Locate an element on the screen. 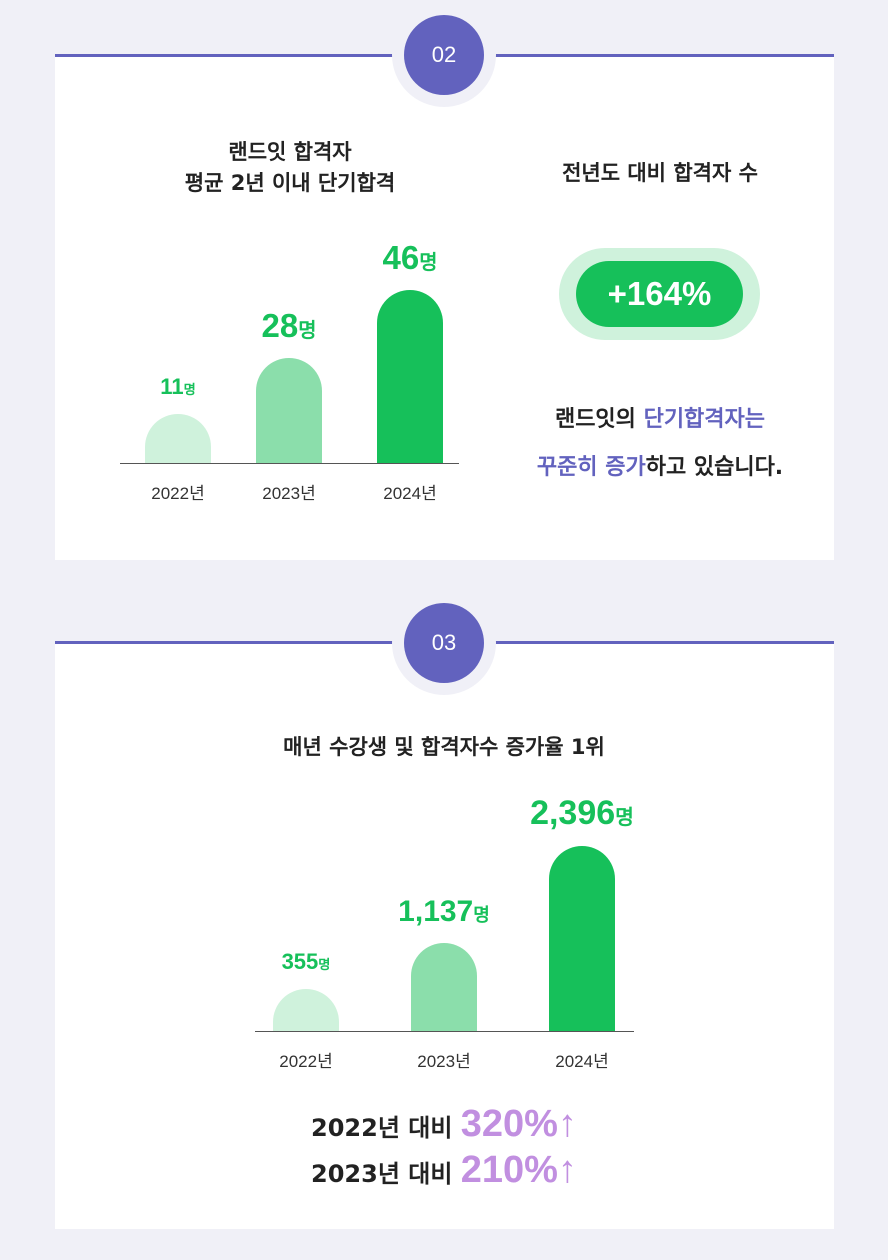 This screenshot has height=1260, width=888. comparison-label: 2023년 대비 is located at coordinates (386, 1174).